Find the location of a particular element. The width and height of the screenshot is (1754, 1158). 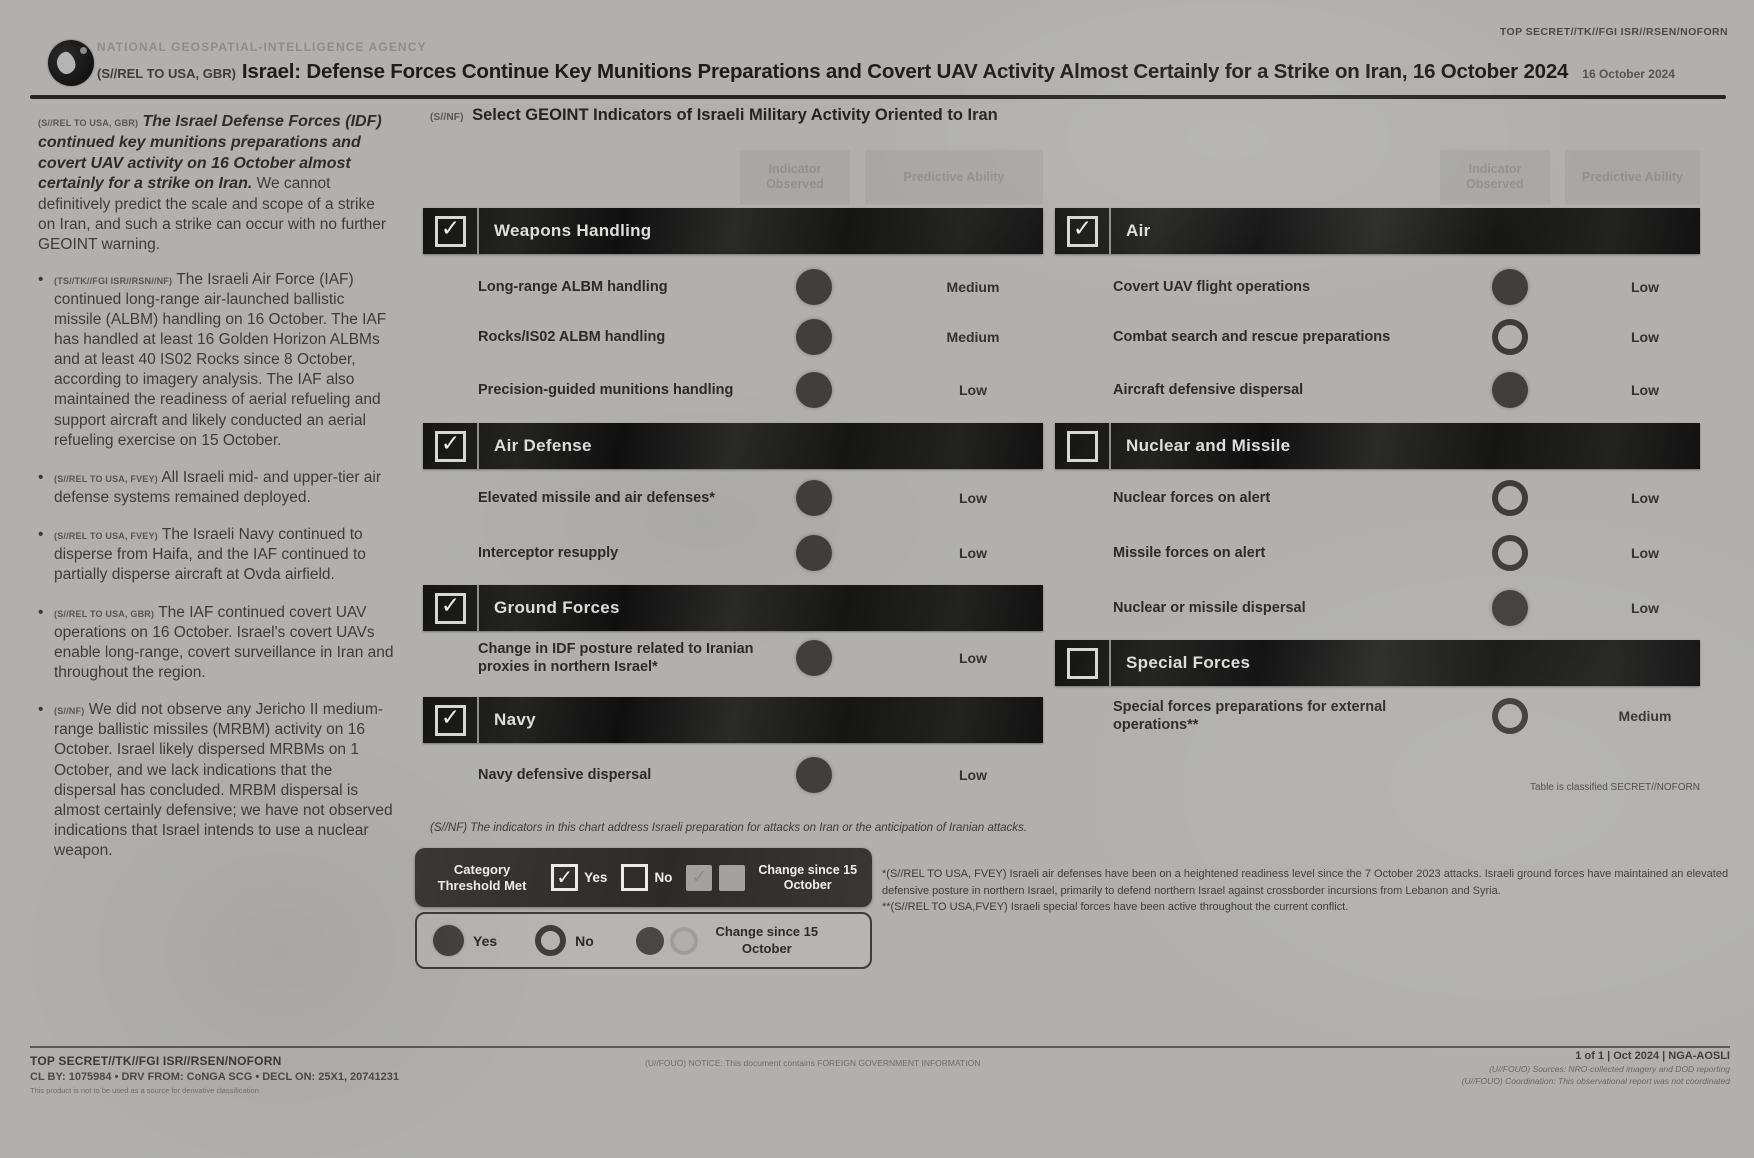

nga-logo-icon is located at coordinates (71, 63).